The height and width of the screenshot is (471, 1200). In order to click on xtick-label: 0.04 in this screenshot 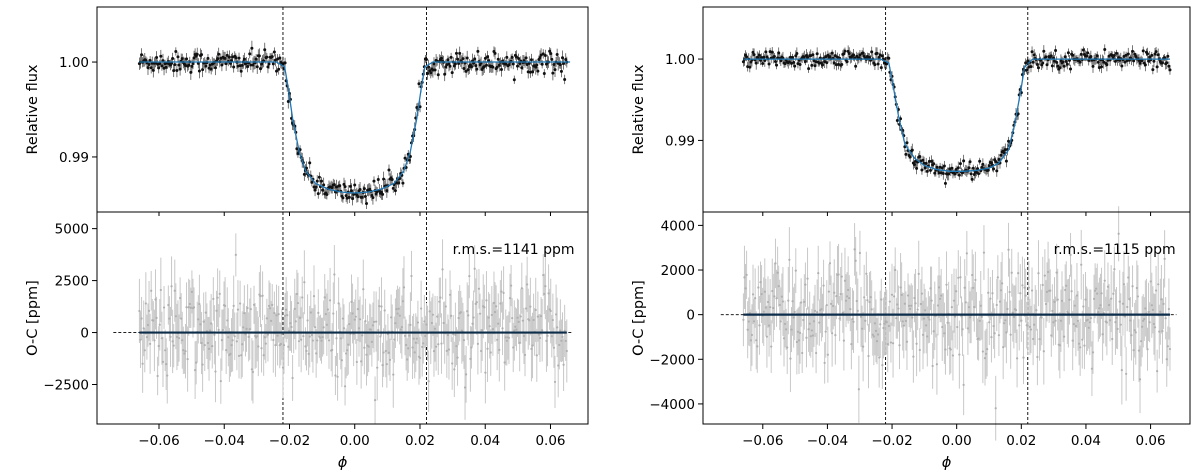, I will do `click(485, 441)`.